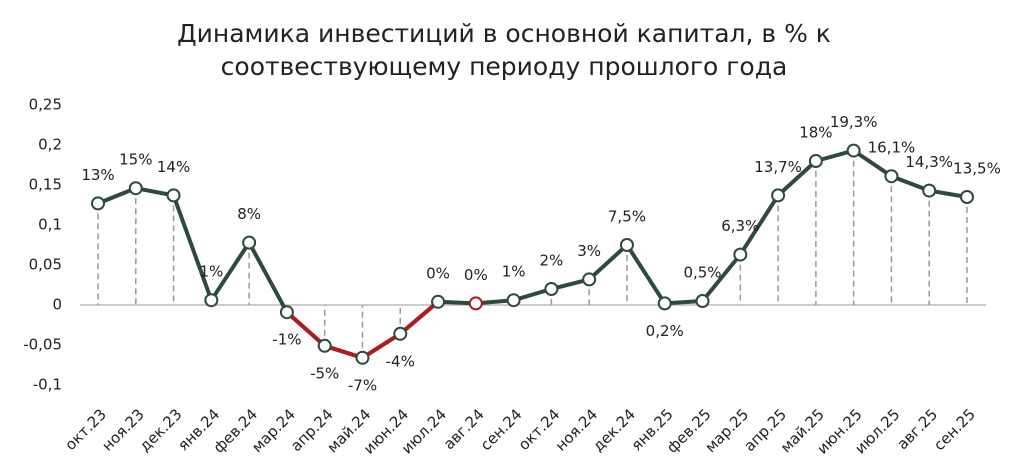 The width and height of the screenshot is (1009, 473). What do you see at coordinates (929, 162) in the screenshot?
I see `data-label: 14,3%` at bounding box center [929, 162].